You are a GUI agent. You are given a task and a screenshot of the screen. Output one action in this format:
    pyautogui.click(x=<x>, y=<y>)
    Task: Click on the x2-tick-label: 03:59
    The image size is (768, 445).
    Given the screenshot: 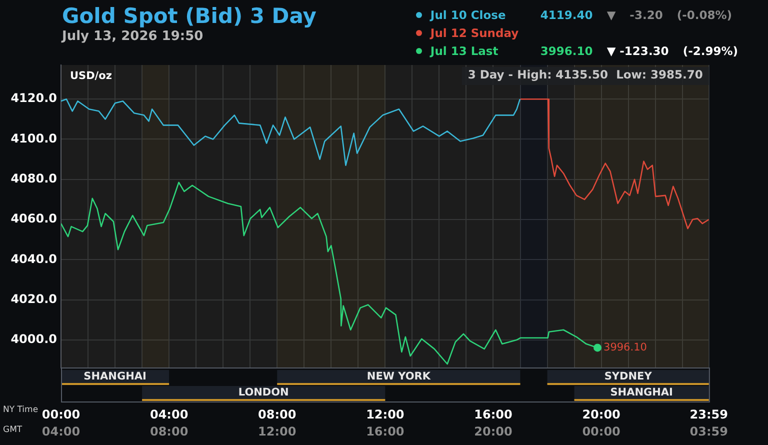 What is the action you would take?
    pyautogui.click(x=709, y=431)
    